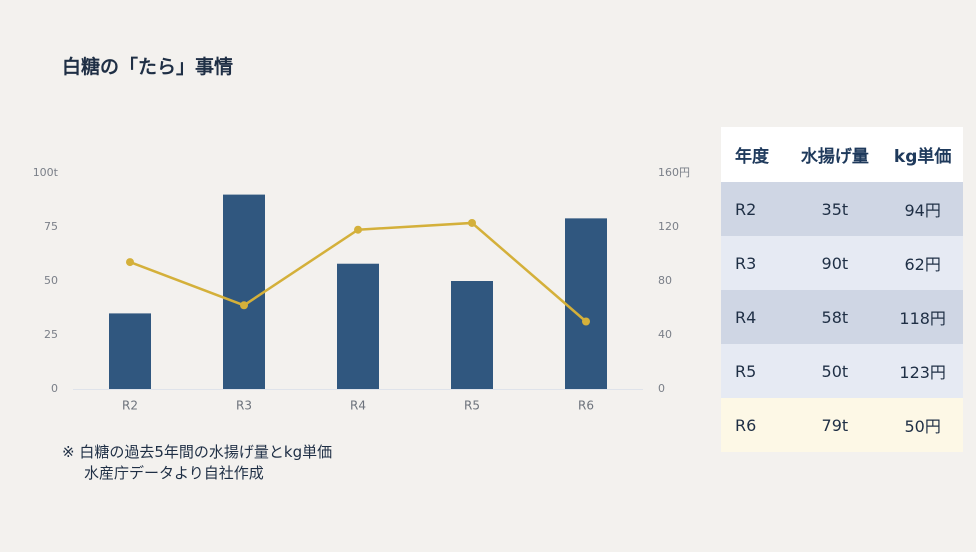 The image size is (976, 552). I want to click on table-cell: 35t, so click(835, 209).